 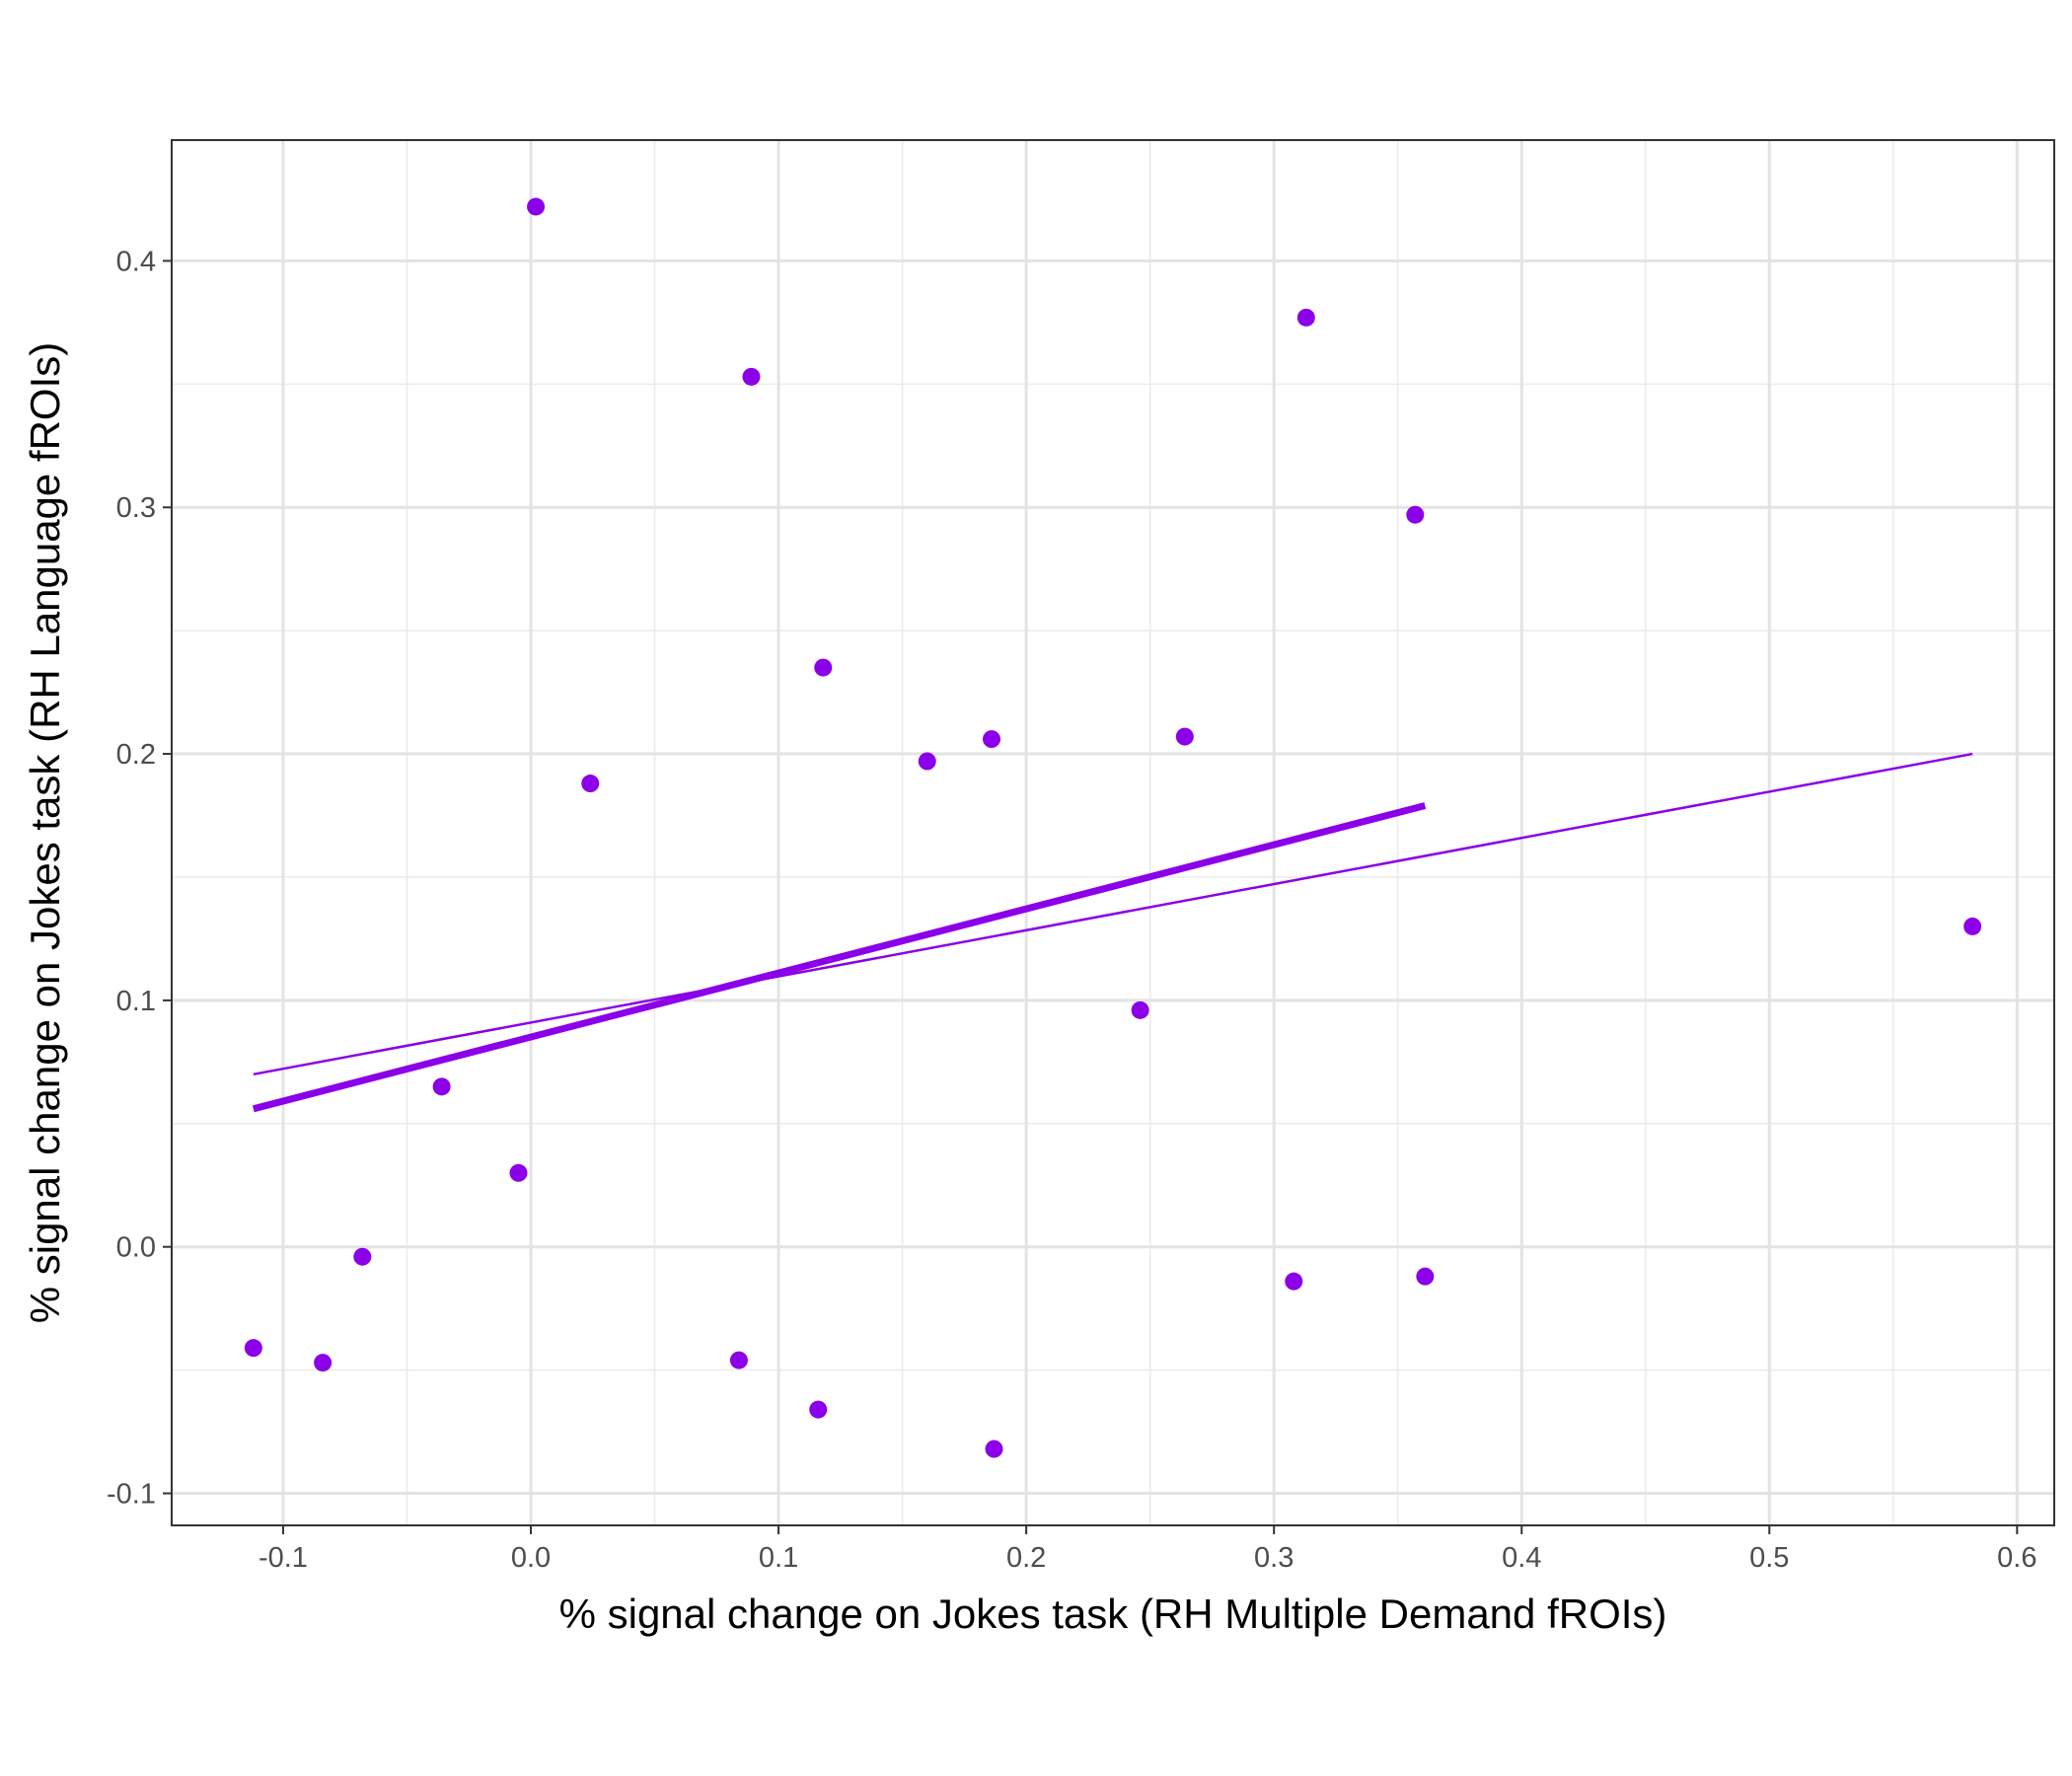 I want to click on y-tick-label: 0.4, so click(x=136, y=261).